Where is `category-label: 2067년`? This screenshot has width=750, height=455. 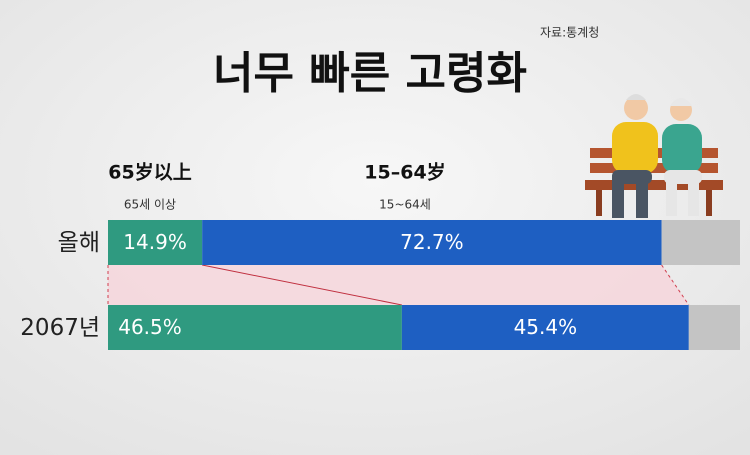
category-label: 2067년 is located at coordinates (60, 328).